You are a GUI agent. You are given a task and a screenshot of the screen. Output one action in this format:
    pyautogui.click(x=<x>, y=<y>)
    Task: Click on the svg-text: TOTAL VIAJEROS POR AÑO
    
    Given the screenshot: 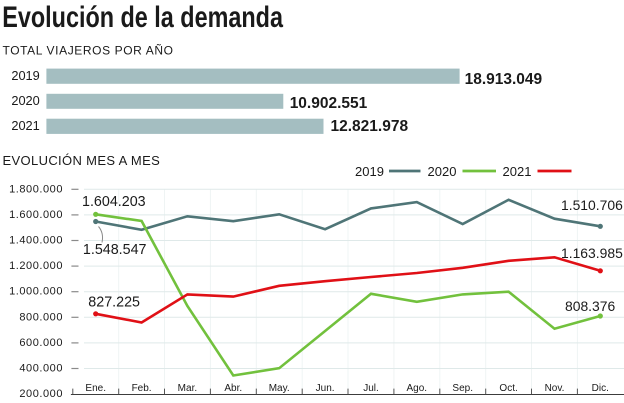 What is the action you would take?
    pyautogui.click(x=88, y=51)
    